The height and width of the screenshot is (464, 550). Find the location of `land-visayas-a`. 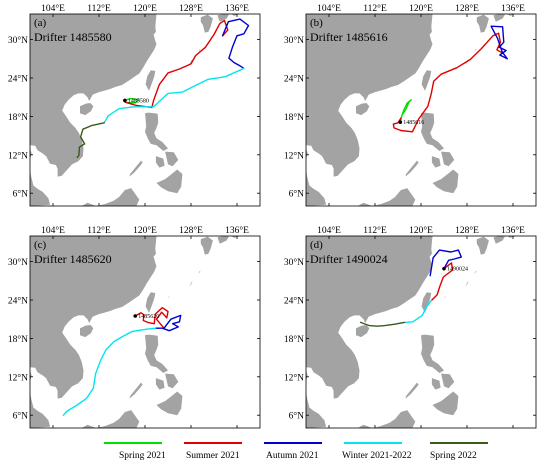

land-visayas-a is located at coordinates (160, 162).